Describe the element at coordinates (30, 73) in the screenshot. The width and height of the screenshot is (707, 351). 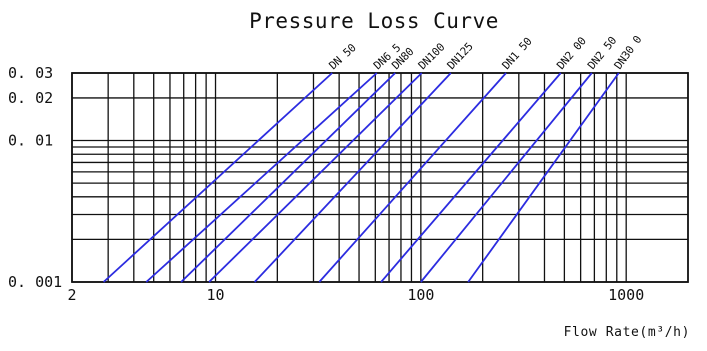
I see `y-tick-label: 0. 03` at that location.